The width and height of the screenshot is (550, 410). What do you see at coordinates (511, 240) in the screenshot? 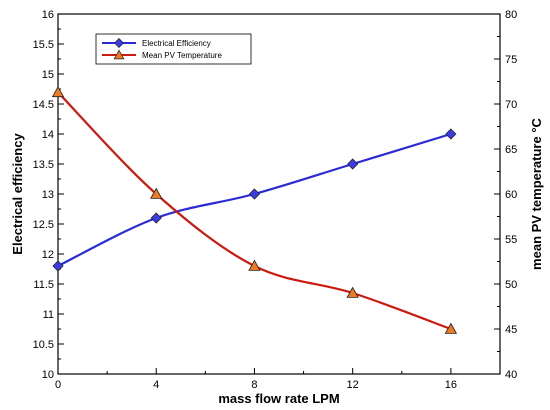
I see `y-right-tick-label: 55` at bounding box center [511, 240].